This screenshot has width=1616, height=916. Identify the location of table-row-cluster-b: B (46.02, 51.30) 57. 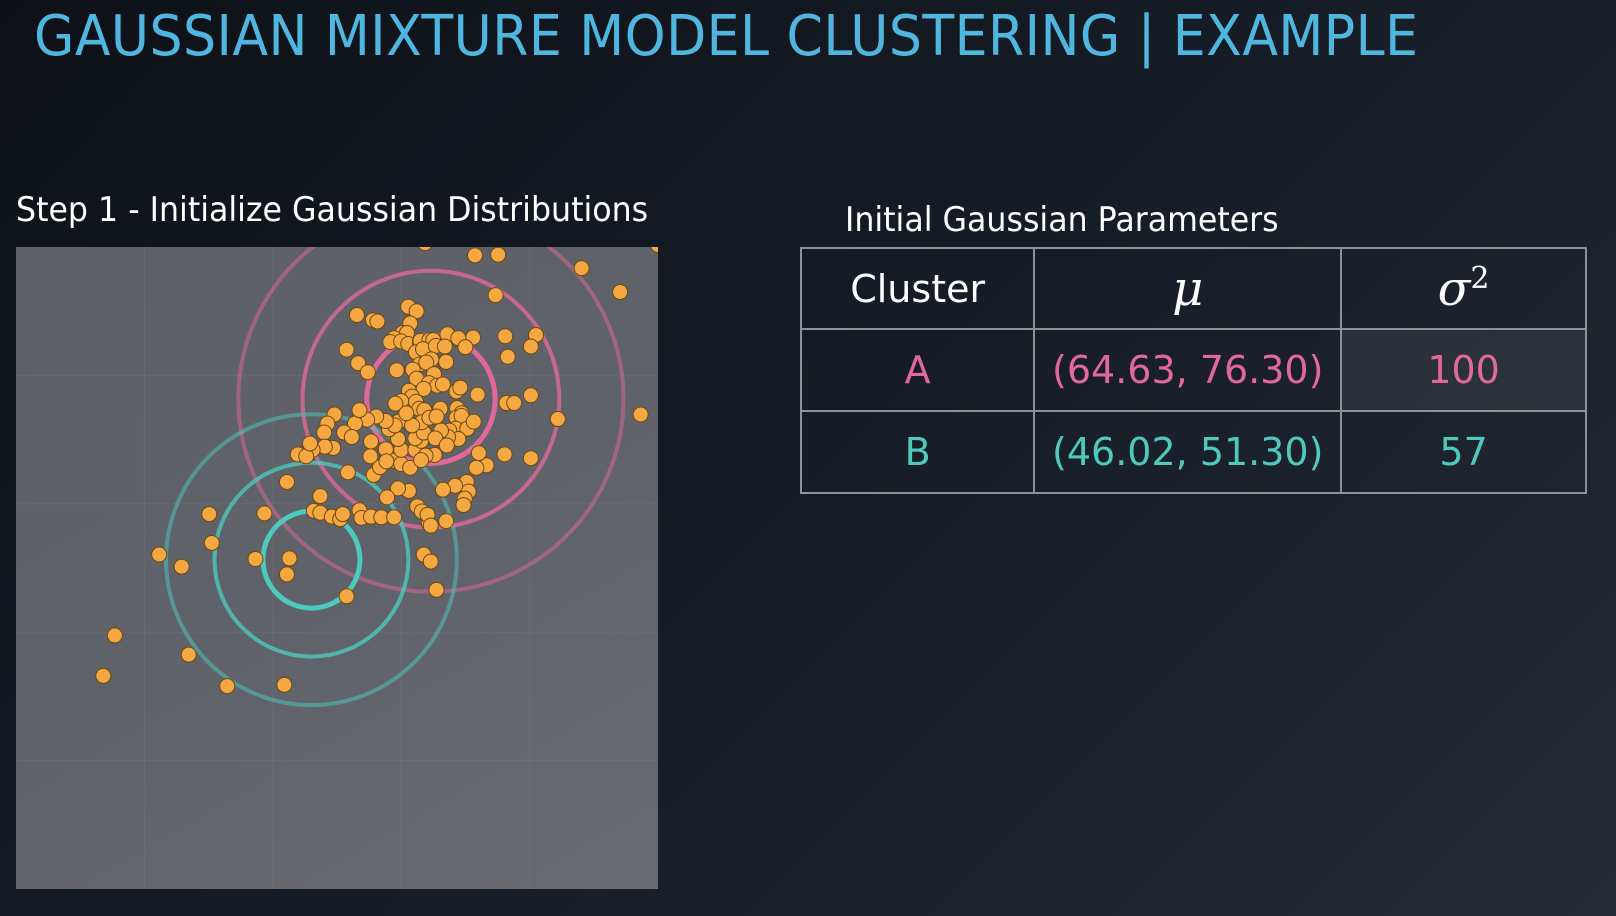
(1193, 452).